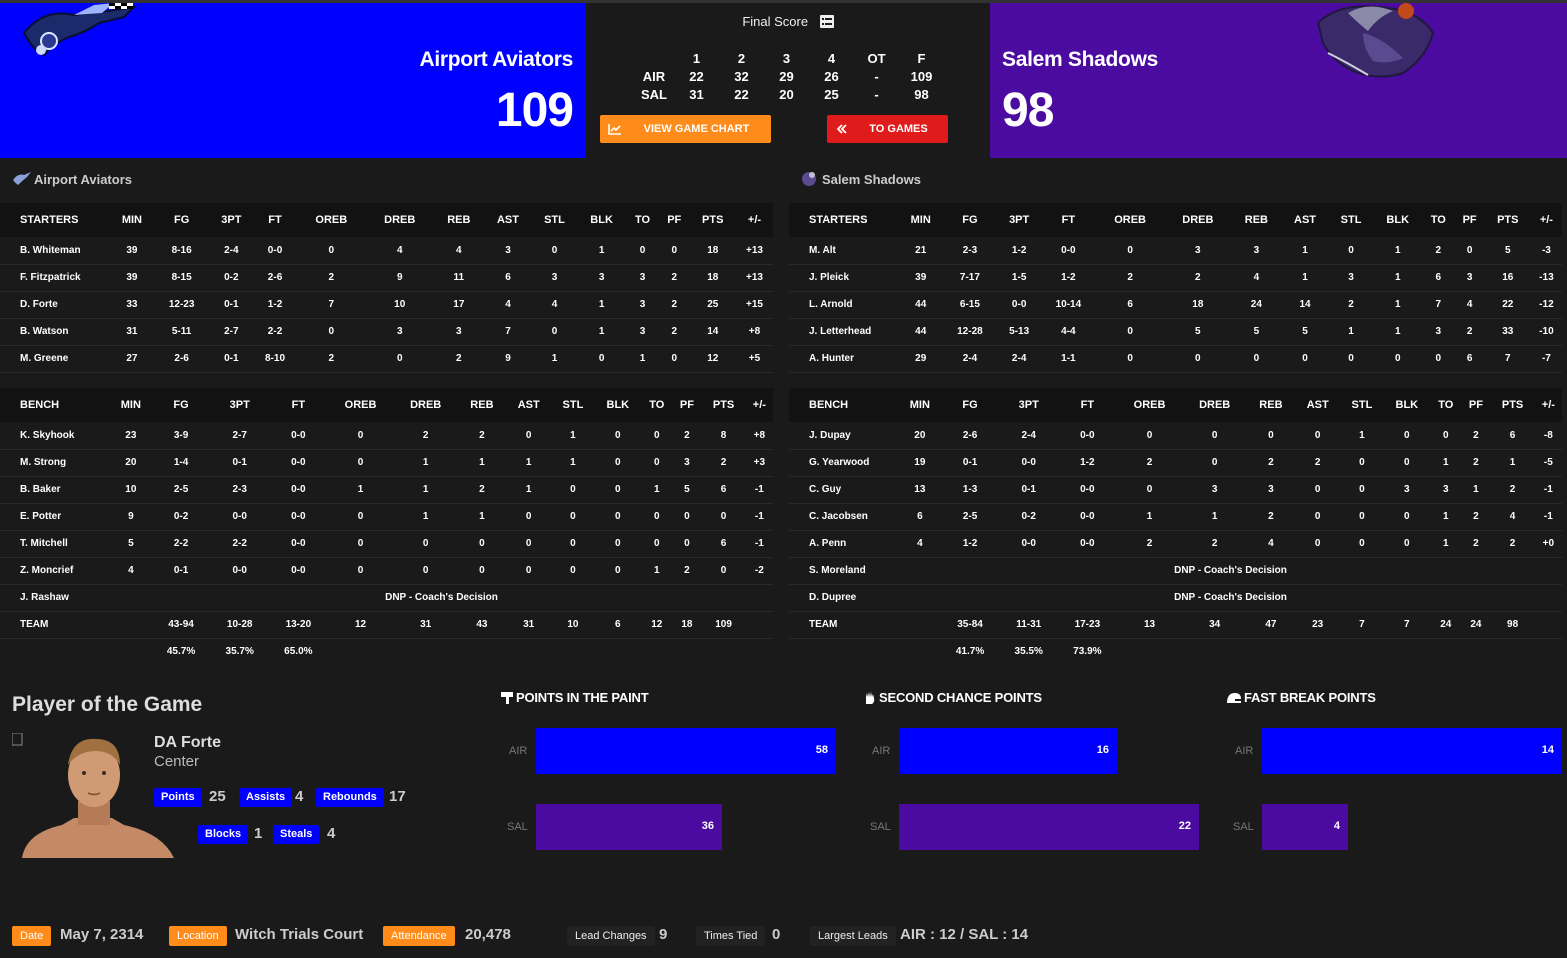 Image resolution: width=1567 pixels, height=958 pixels. Describe the element at coordinates (844, 436) in the screenshot. I see `player-name-cell: J. Dupay` at that location.